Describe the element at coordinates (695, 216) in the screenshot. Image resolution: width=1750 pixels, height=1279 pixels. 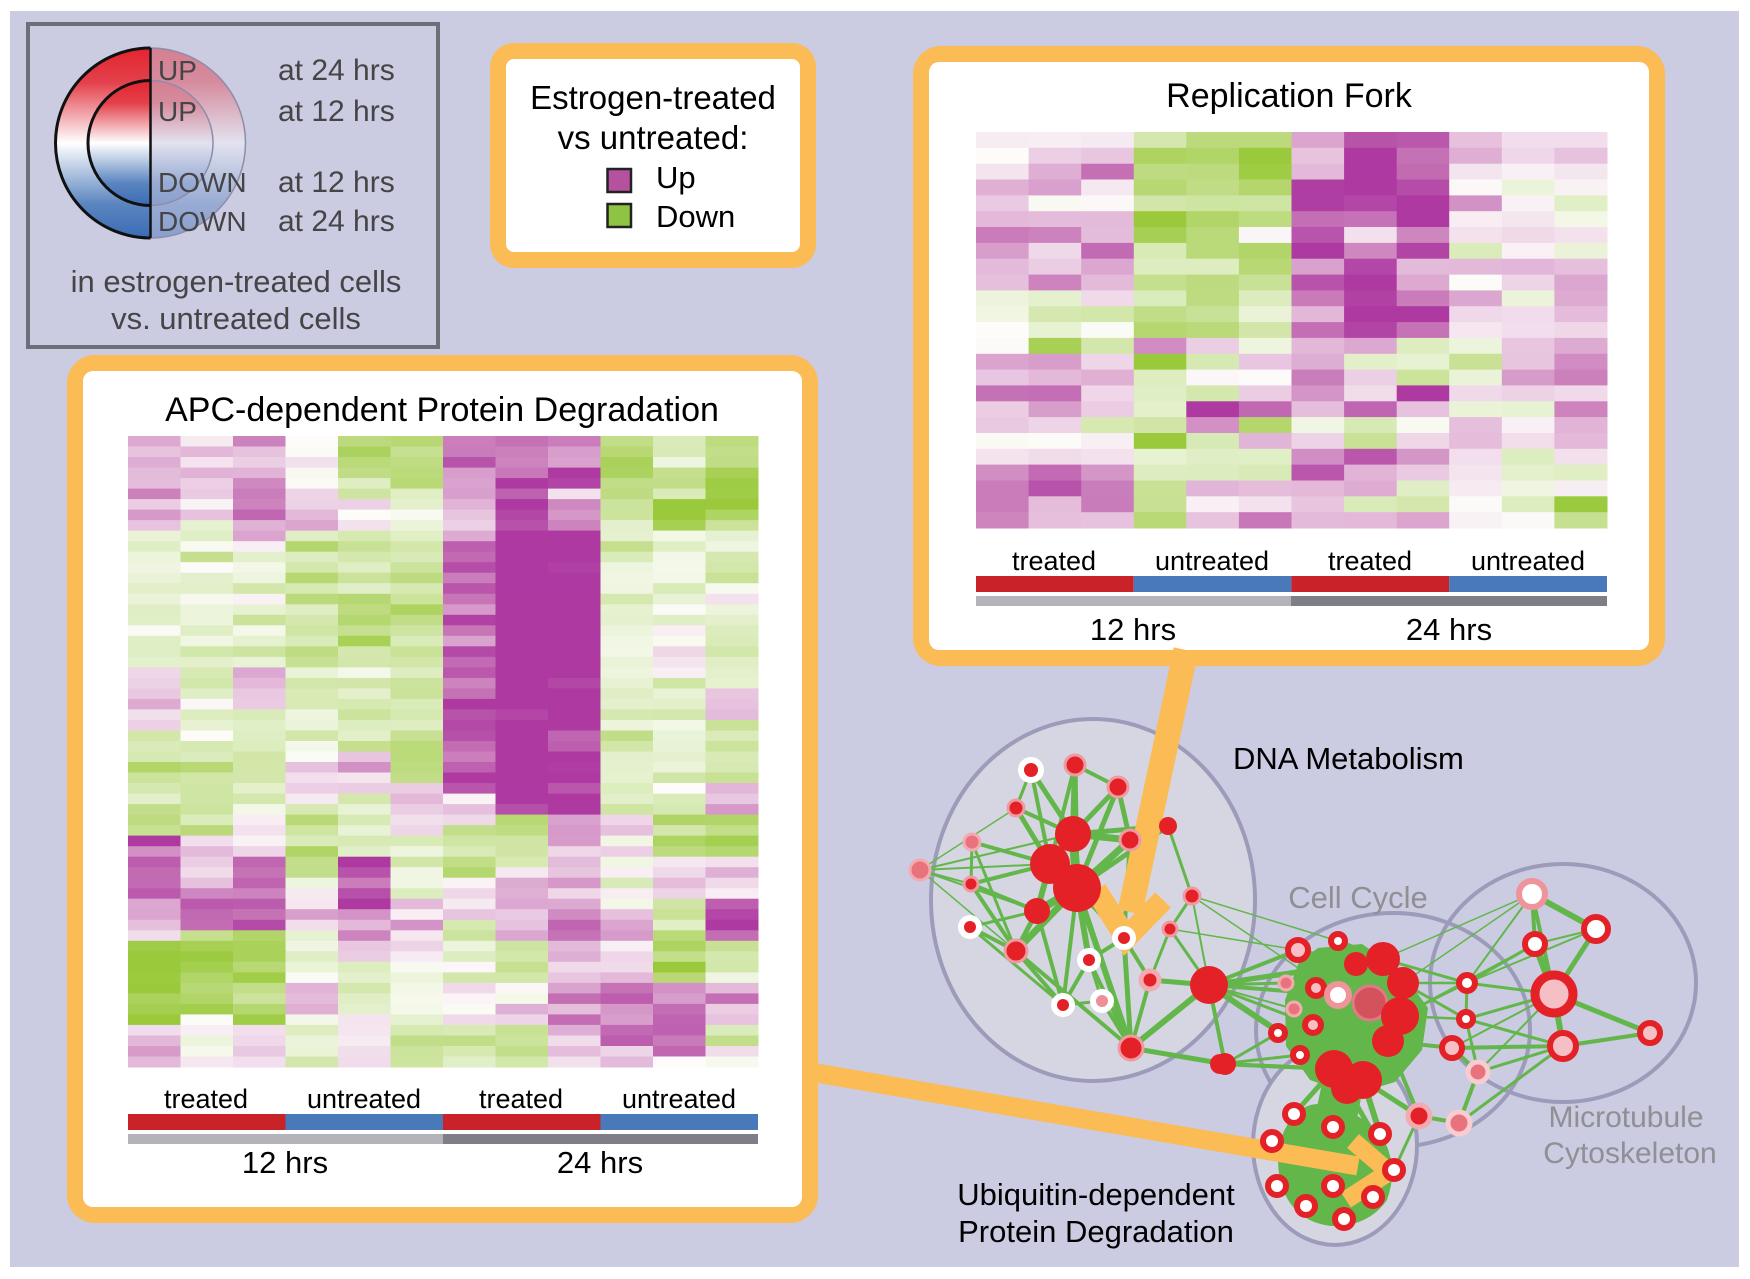
I see `svg-text: Down` at that location.